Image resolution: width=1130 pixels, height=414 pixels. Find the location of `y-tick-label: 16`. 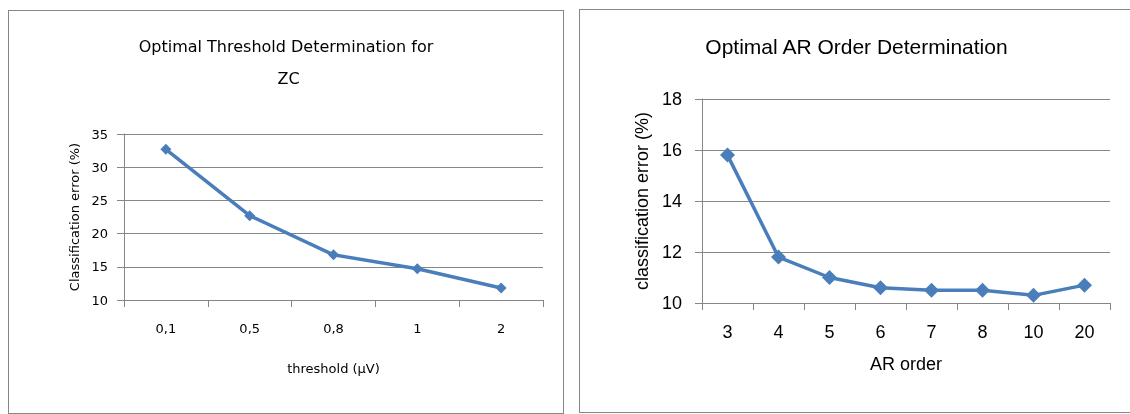

y-tick-label: 16 is located at coordinates (671, 150).